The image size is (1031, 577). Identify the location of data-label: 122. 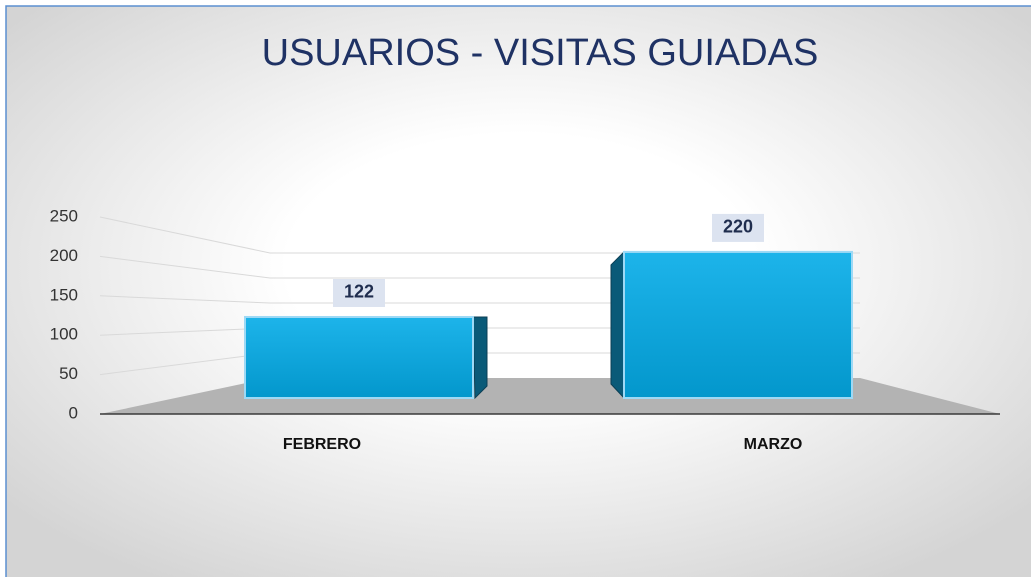
(359, 292).